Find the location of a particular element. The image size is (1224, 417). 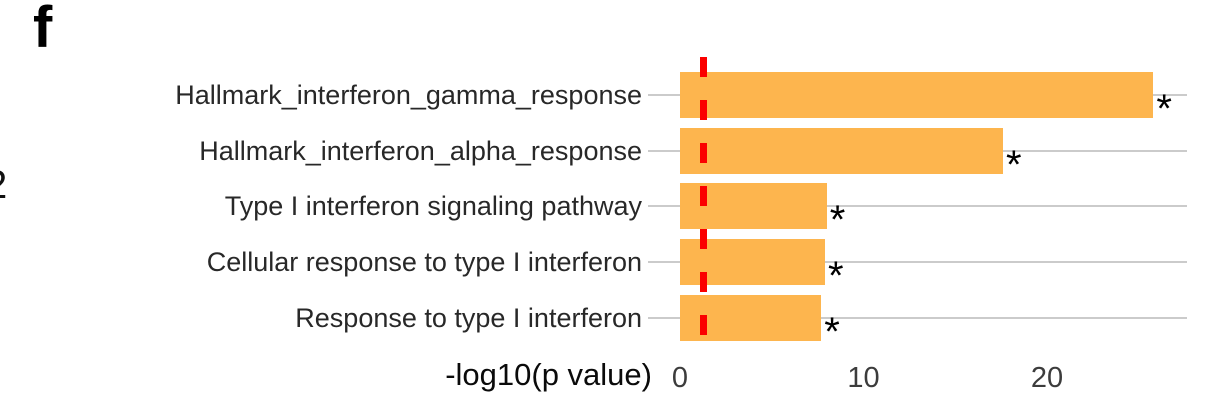

x-tick-label: 20 is located at coordinates (1047, 378).